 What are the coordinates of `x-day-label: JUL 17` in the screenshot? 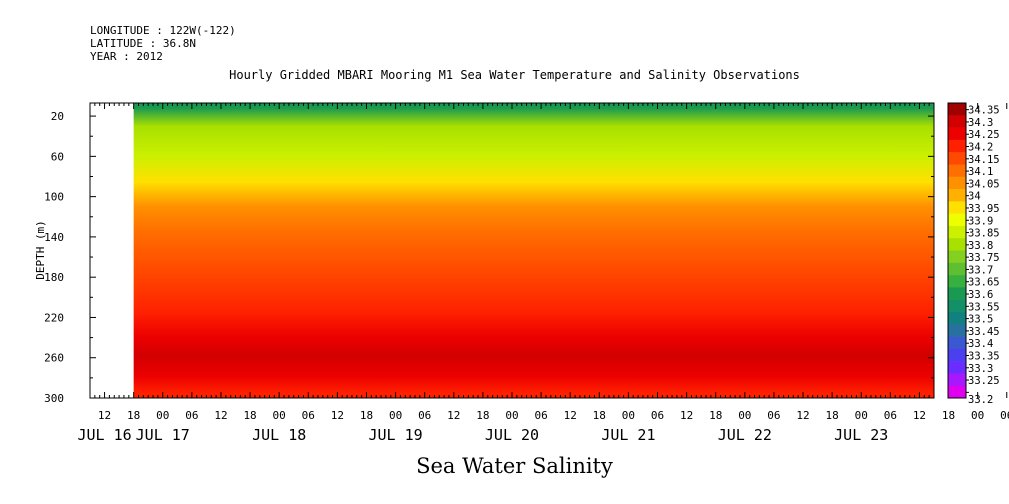 It's located at (163, 435).